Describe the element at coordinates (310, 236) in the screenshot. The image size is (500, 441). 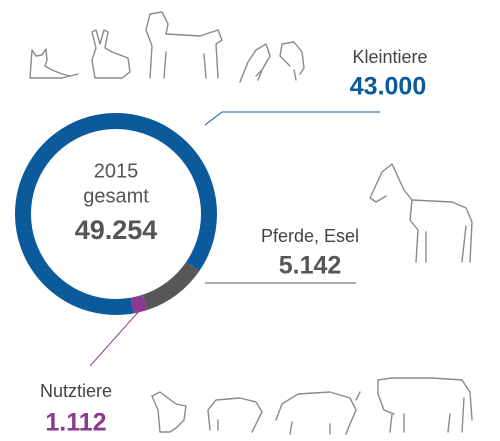
I see `legend-label: Pferde, Esel` at that location.